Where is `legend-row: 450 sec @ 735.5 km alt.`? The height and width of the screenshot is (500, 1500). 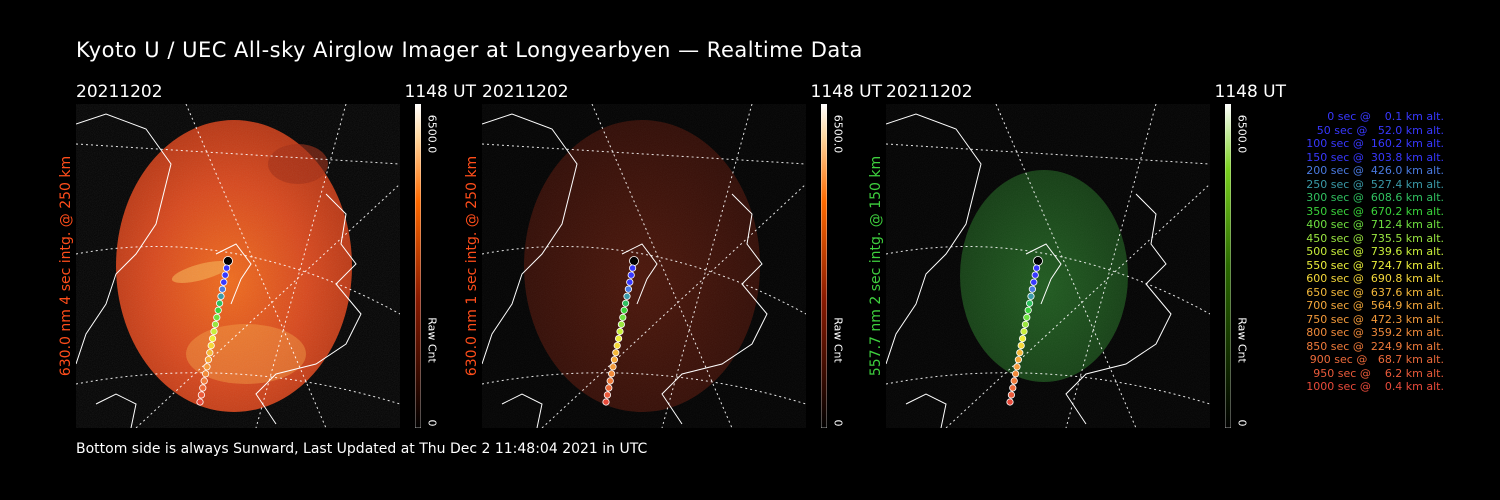 legend-row: 450 sec @ 735.5 km alt. is located at coordinates (1373, 238).